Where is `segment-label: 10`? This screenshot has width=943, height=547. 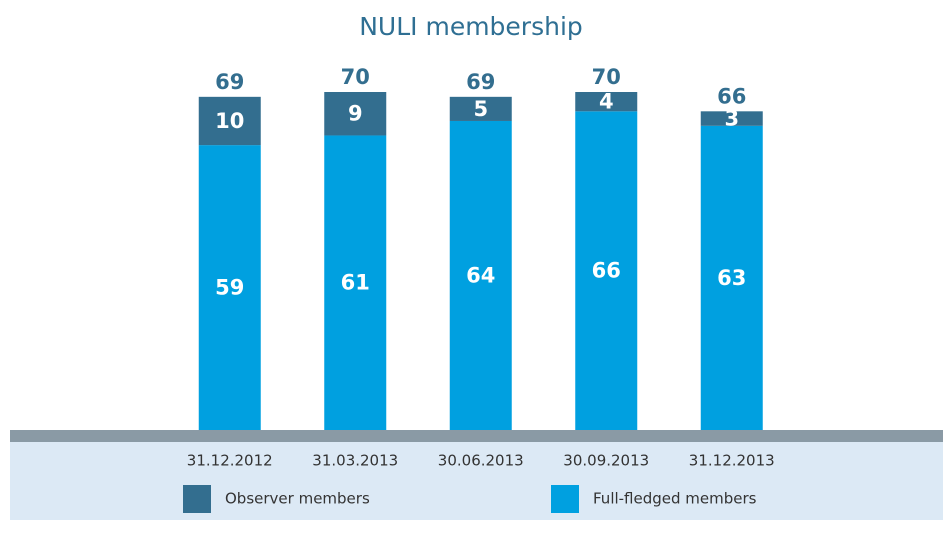
segment-label: 10 is located at coordinates (229, 121).